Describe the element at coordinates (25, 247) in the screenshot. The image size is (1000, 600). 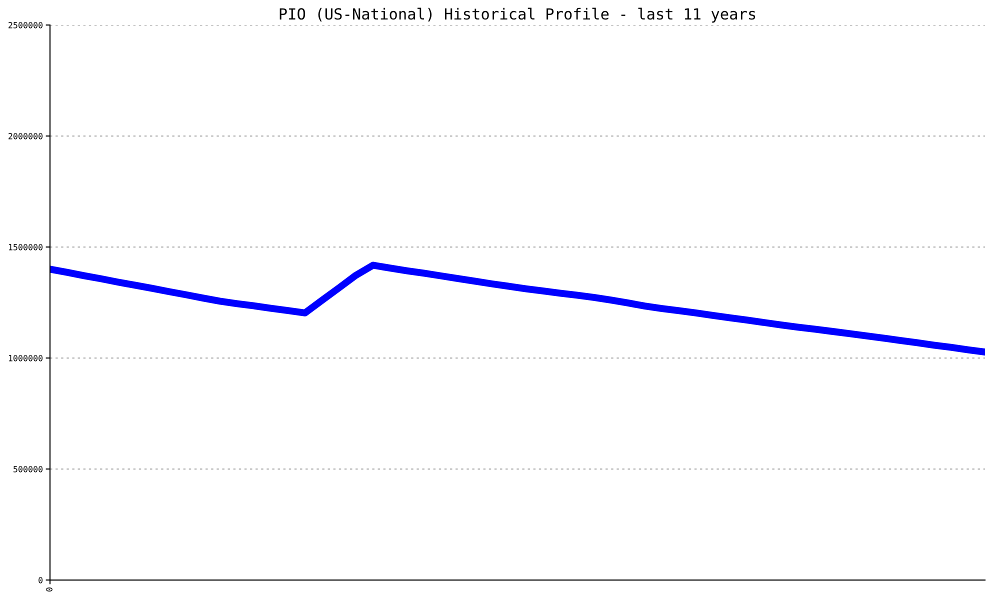
I see `y-tick-label: 1500000` at that location.